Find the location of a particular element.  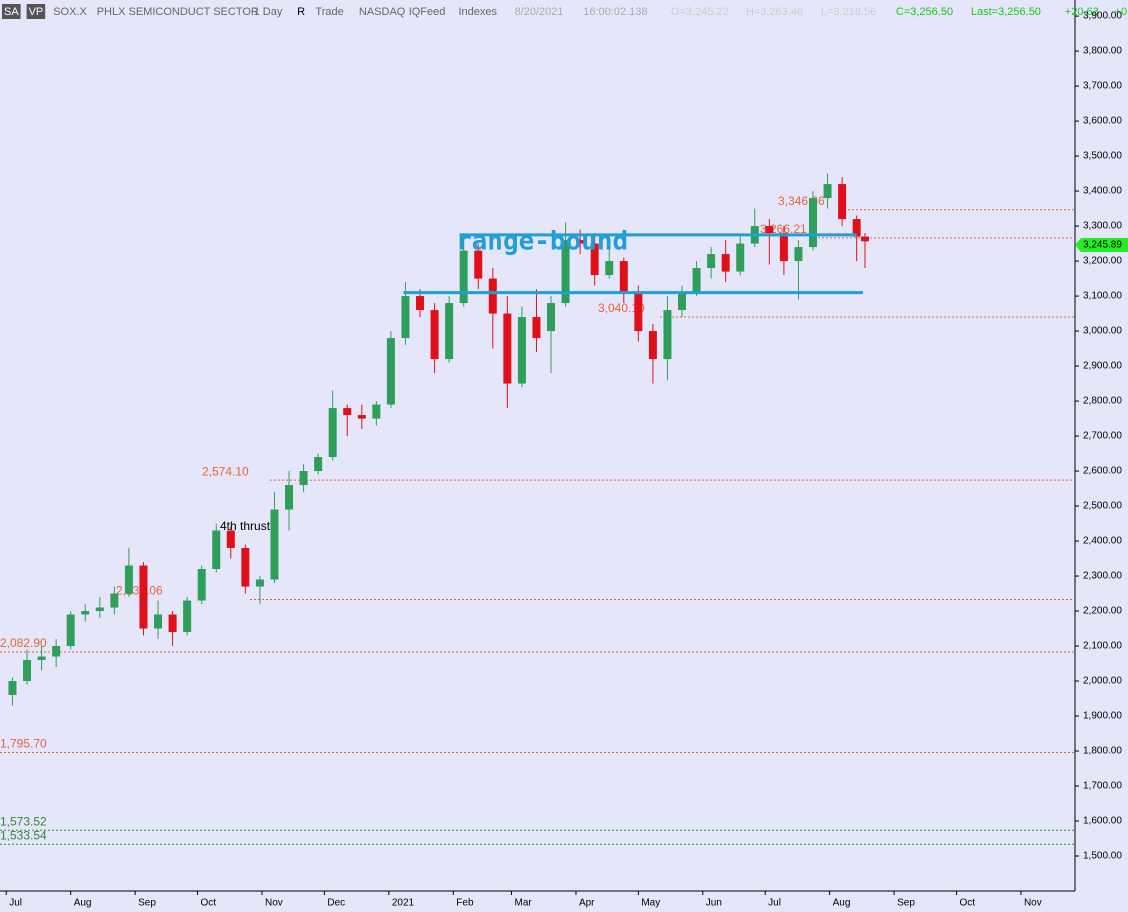

quote-value: +20.63 is located at coordinates (1082, 12).